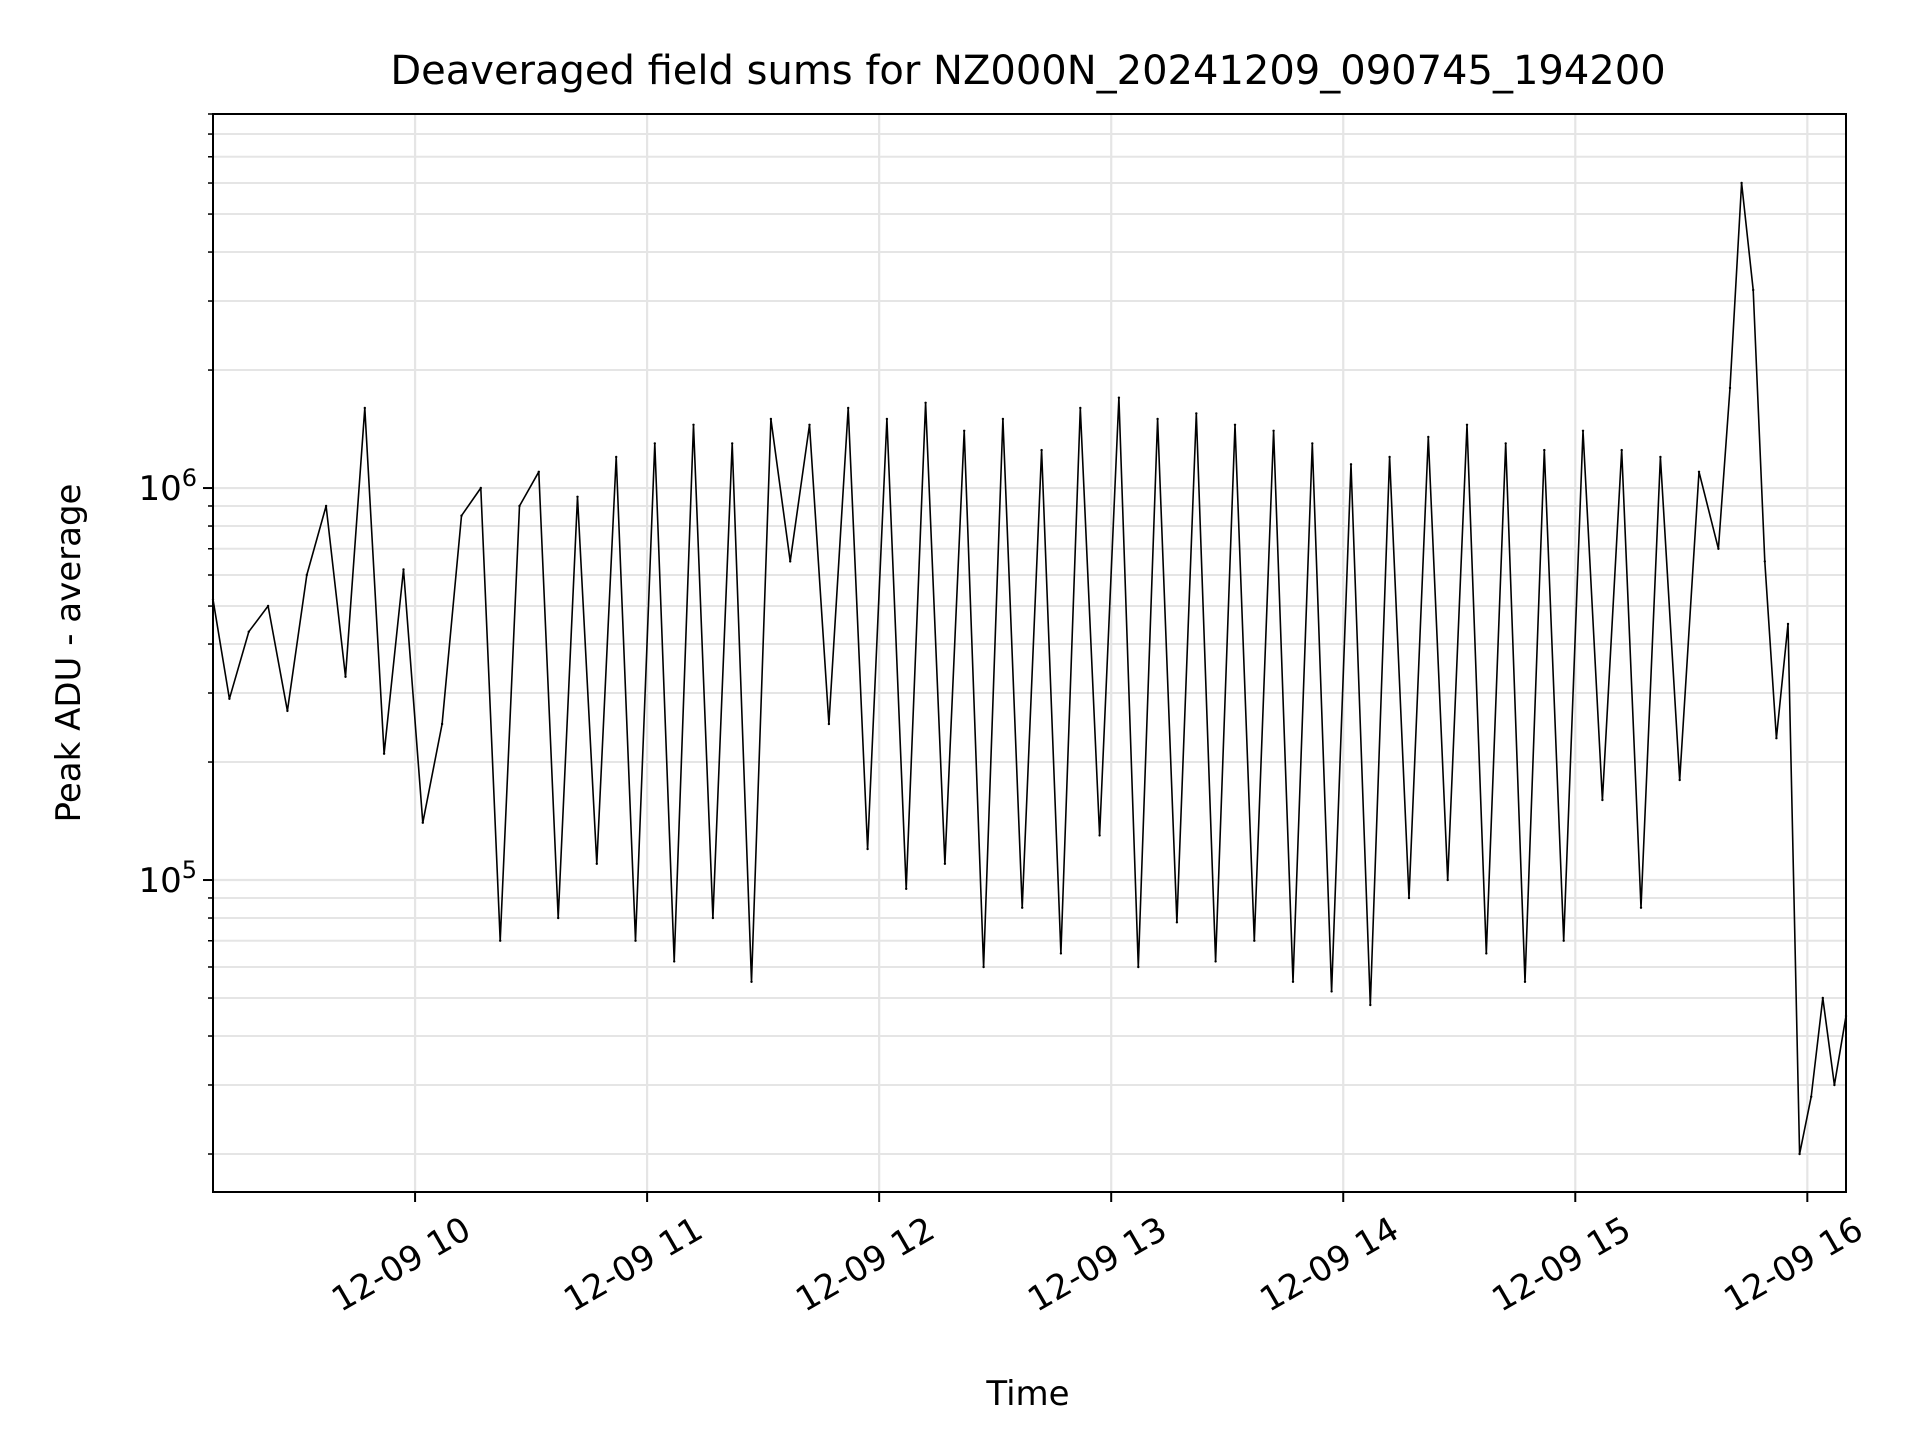 Image resolution: width=1920 pixels, height=1440 pixels. What do you see at coordinates (401, 1264) in the screenshot?
I see `x-tick-label: 12-09 10` at bounding box center [401, 1264].